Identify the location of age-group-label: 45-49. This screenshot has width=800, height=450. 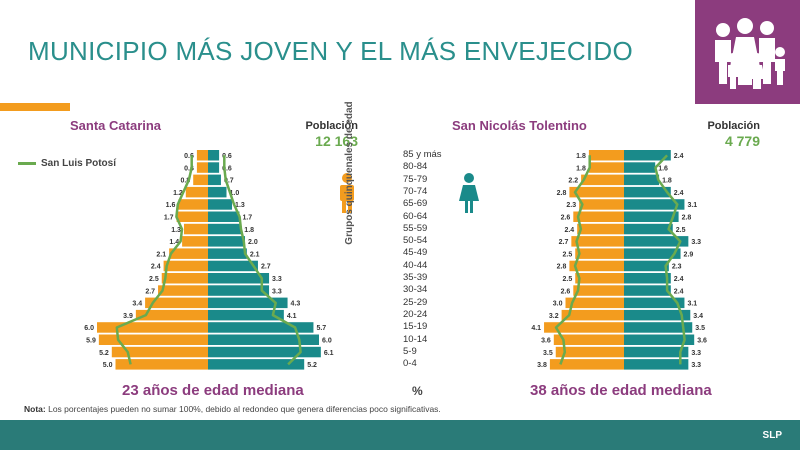
(415, 253).